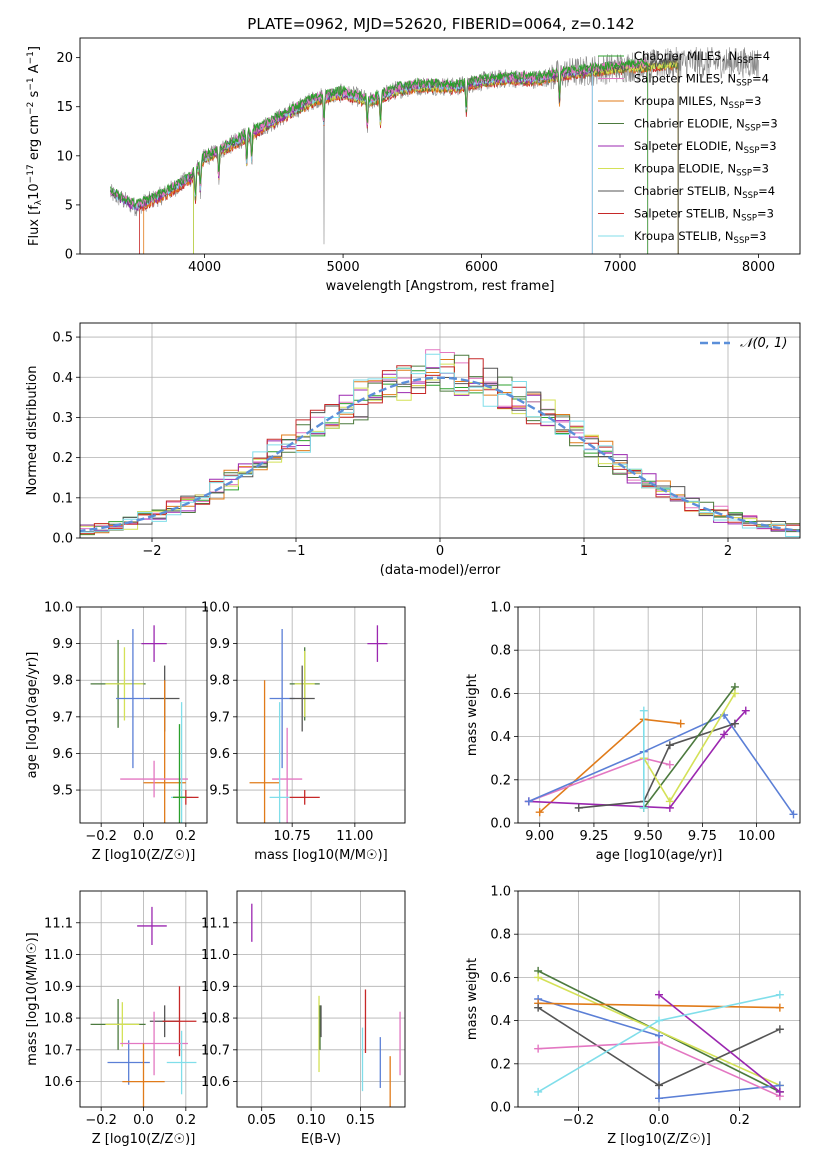 The width and height of the screenshot is (819, 1170). I want to click on y-axis-label: mass weight, so click(472, 715).